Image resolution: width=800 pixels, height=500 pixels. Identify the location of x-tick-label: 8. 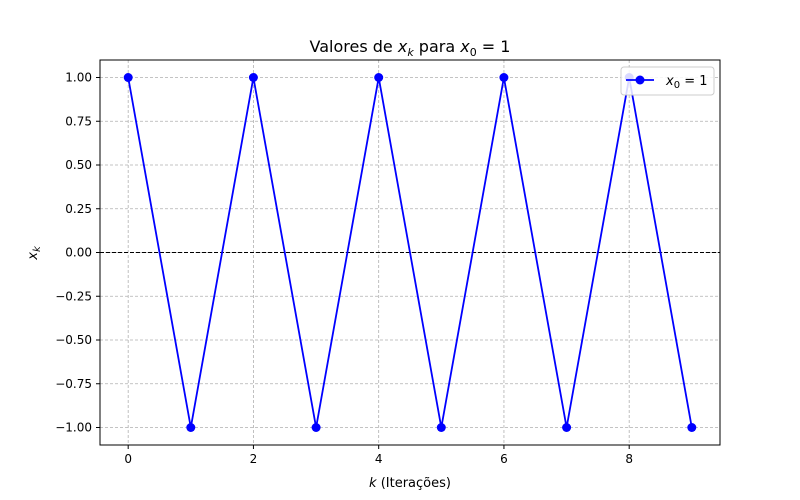
(629, 459).